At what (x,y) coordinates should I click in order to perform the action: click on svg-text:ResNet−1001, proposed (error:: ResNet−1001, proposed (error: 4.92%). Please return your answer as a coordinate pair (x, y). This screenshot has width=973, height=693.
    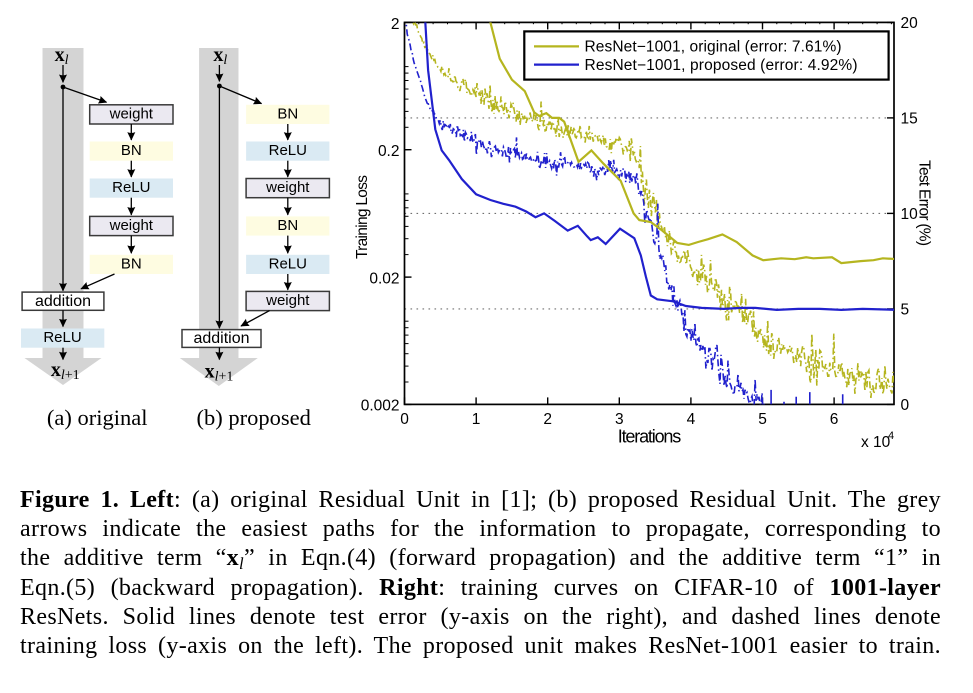
    Looking at the image, I should click on (721, 65).